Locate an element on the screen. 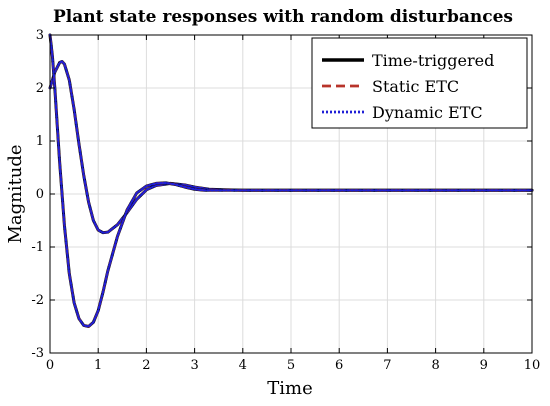 Image resolution: width=550 pixels, height=406 pixels. x-tick-label: 10 is located at coordinates (532, 365).